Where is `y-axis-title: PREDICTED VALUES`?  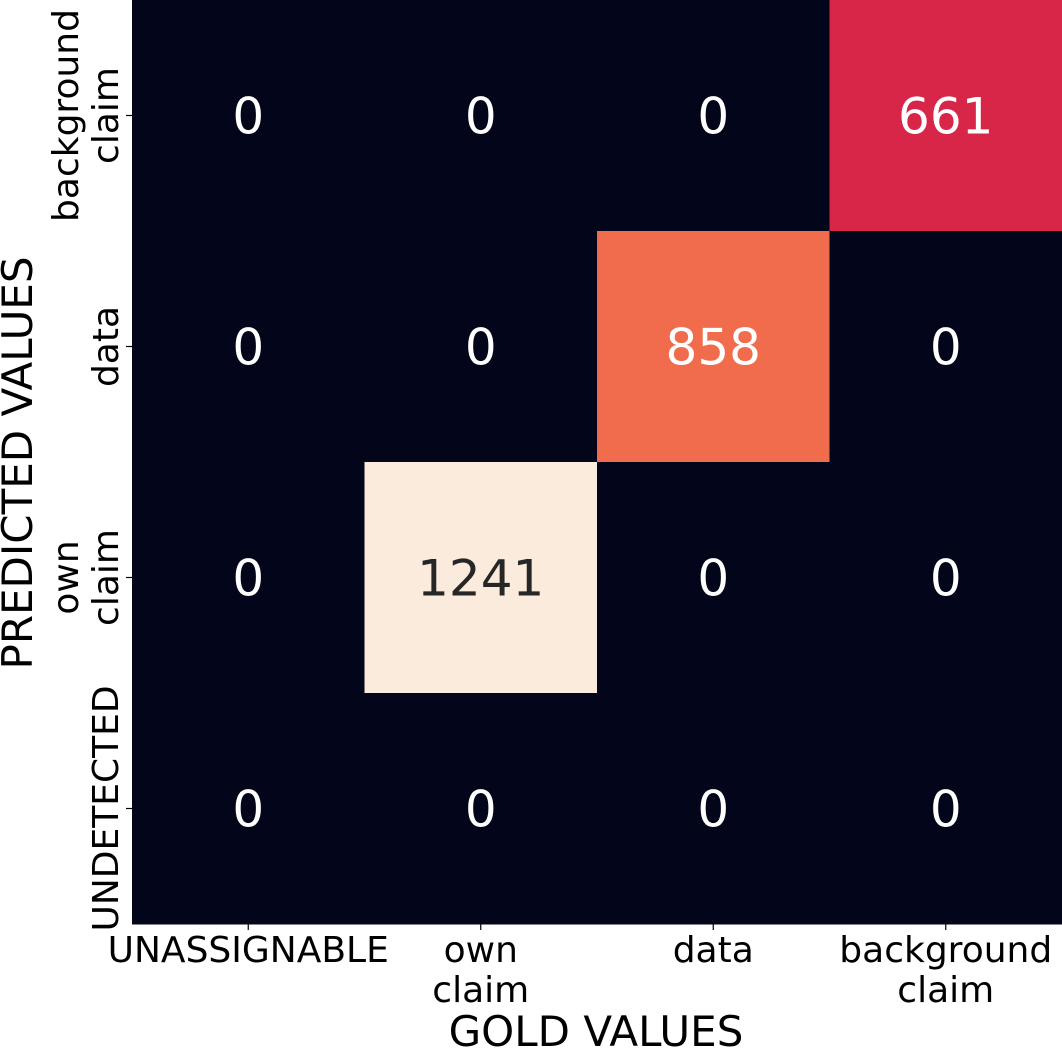
y-axis-title: PREDICTED VALUES is located at coordinates (21, 462).